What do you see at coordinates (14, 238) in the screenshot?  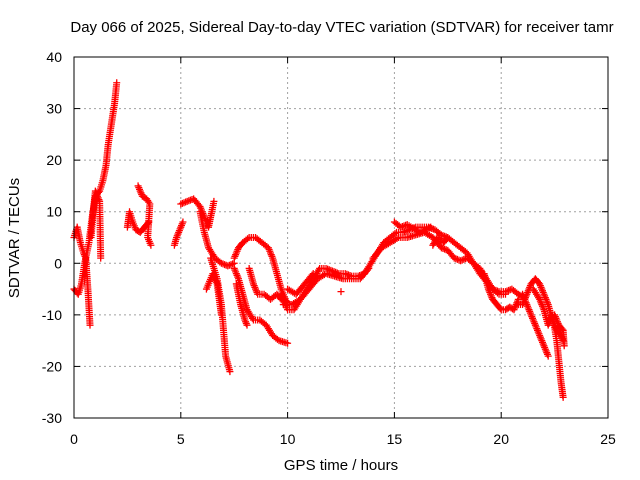 I see `y-axis-label: SDTVAR / TECUs` at bounding box center [14, 238].